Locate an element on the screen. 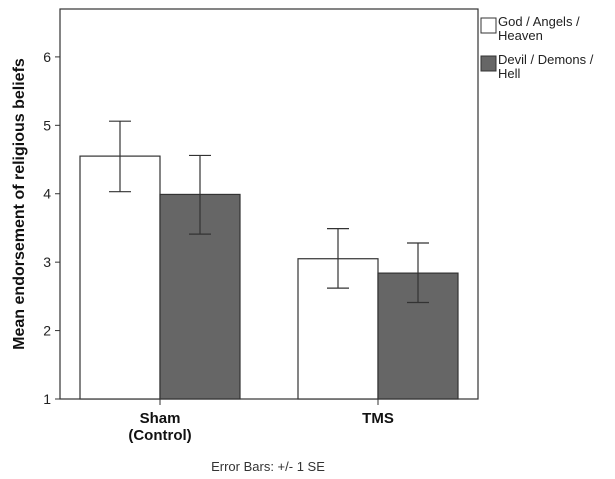 The image size is (615, 479). y-tick-label: 5 is located at coordinates (47, 125).